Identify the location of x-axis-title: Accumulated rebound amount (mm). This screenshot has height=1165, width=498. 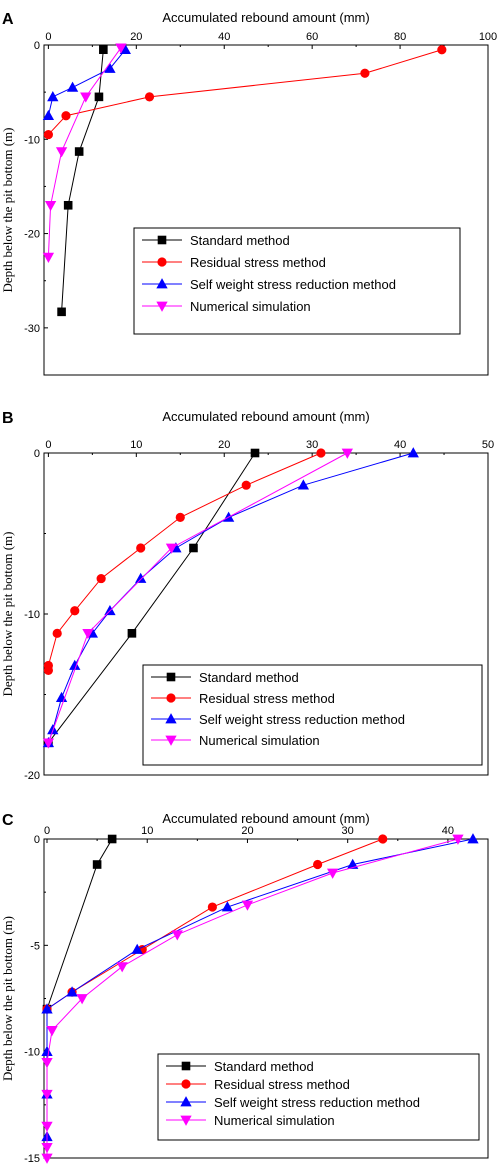
(265, 416).